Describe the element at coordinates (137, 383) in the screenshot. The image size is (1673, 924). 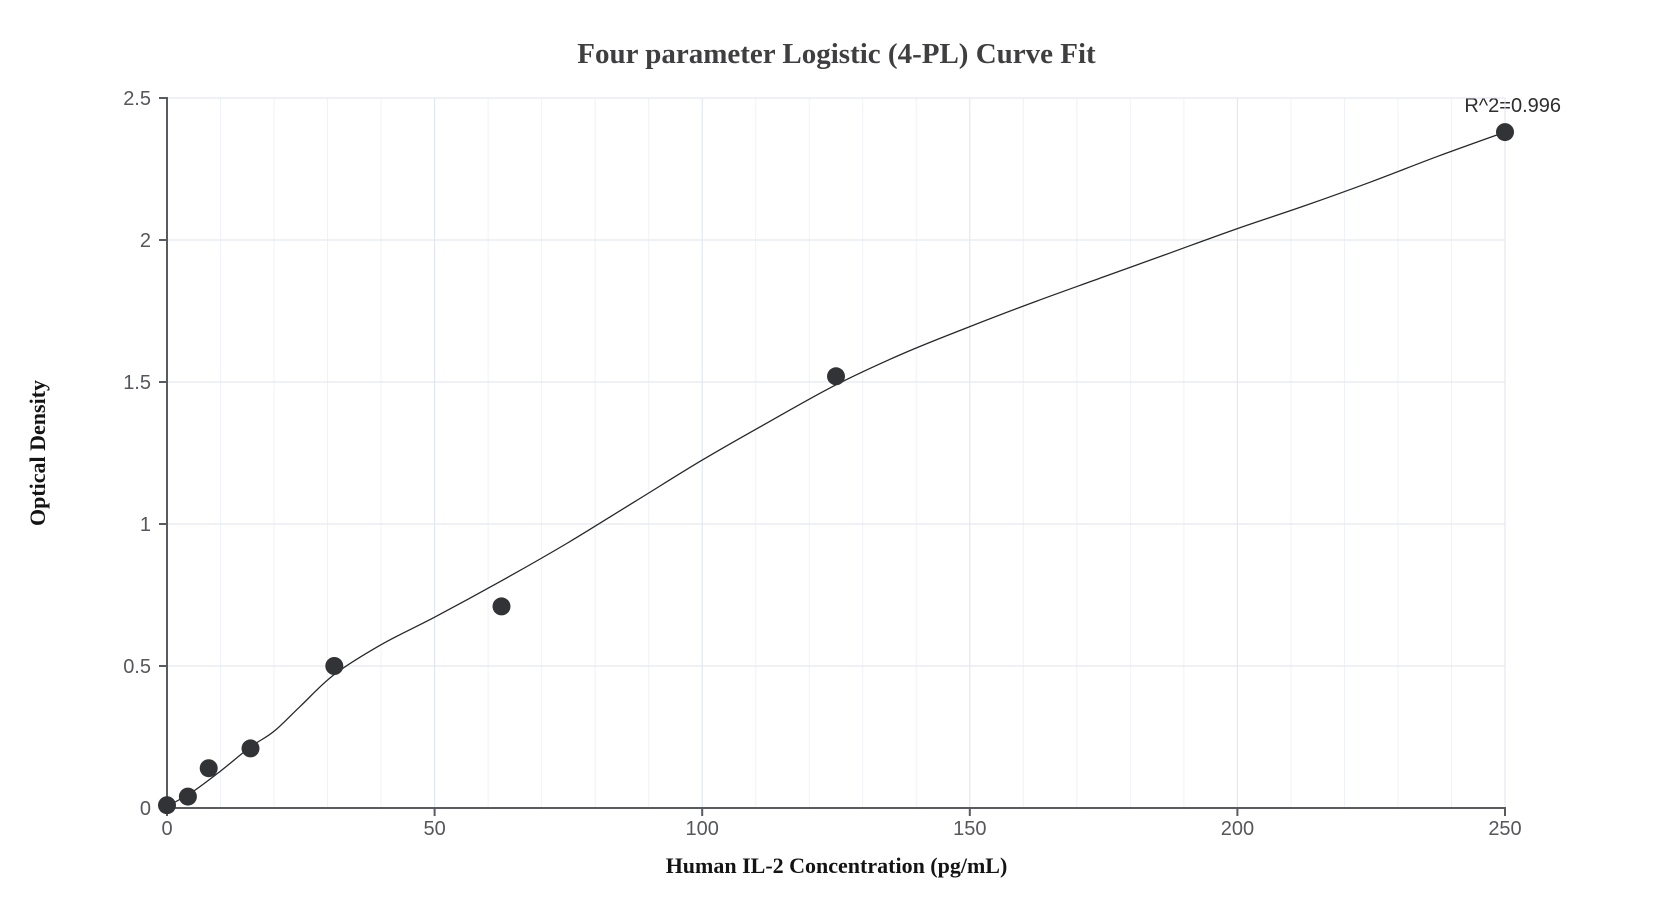
I see `y-tick-label: 1.5` at that location.